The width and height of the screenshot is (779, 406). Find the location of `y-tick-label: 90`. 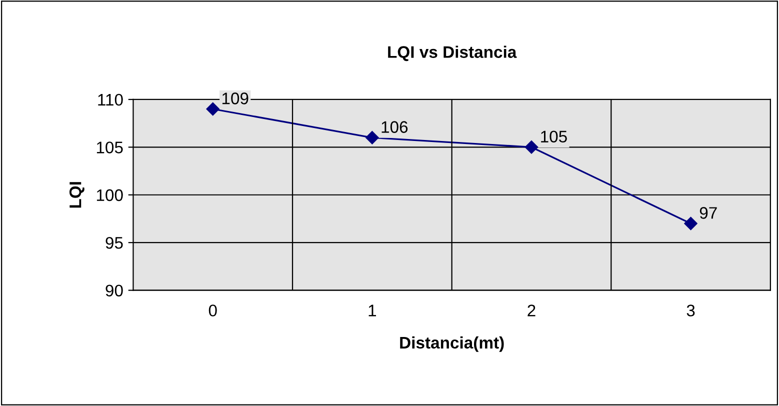

y-tick-label: 90 is located at coordinates (114, 290).